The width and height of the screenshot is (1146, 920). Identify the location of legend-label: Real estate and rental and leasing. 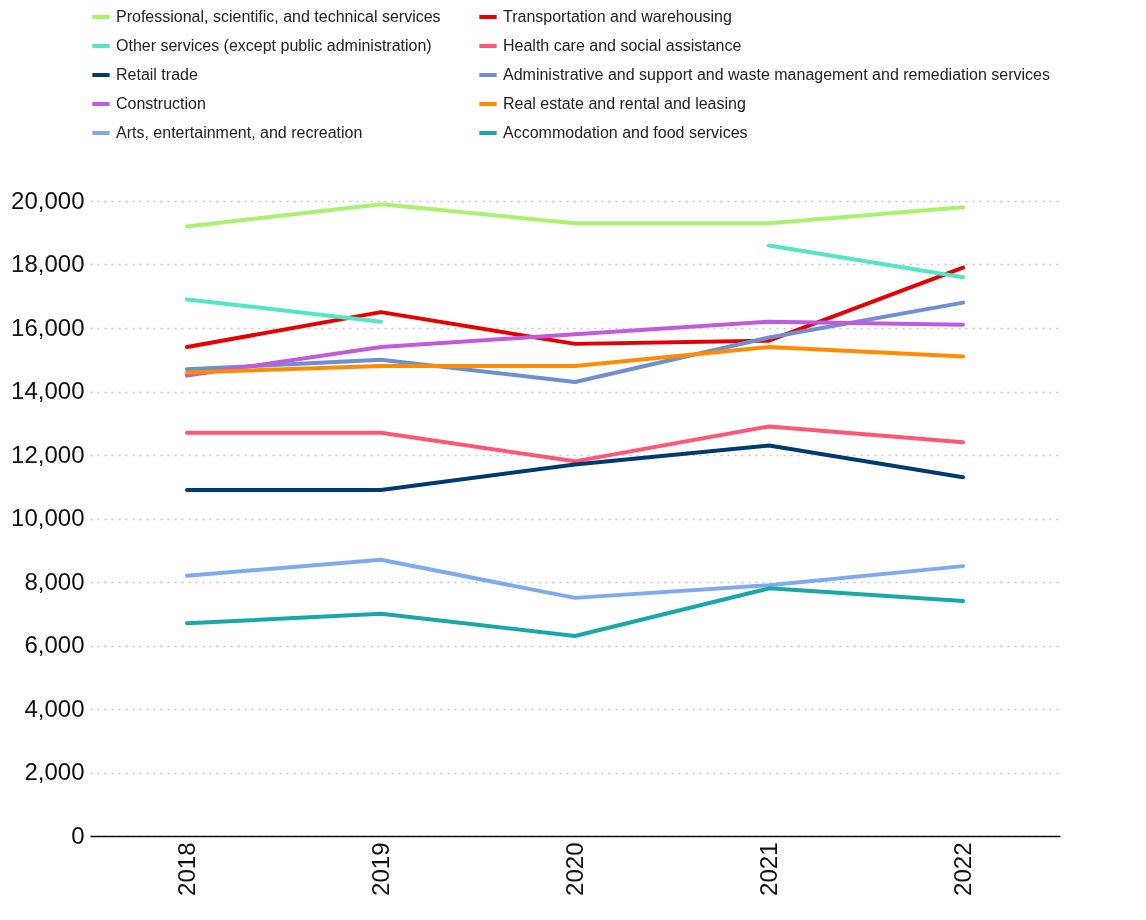
(624, 103).